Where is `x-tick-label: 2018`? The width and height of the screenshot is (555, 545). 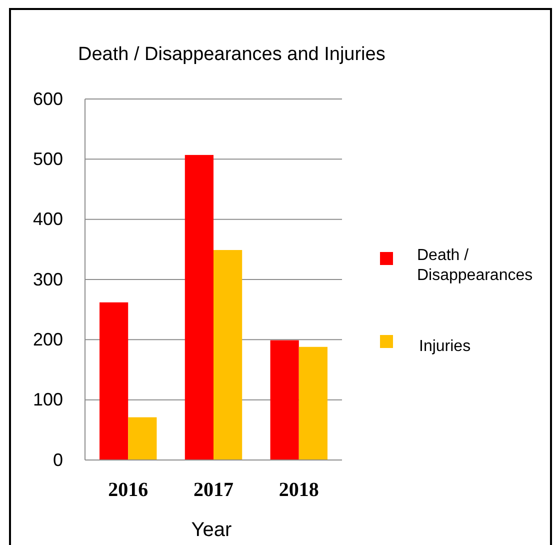 x-tick-label: 2018 is located at coordinates (298, 490).